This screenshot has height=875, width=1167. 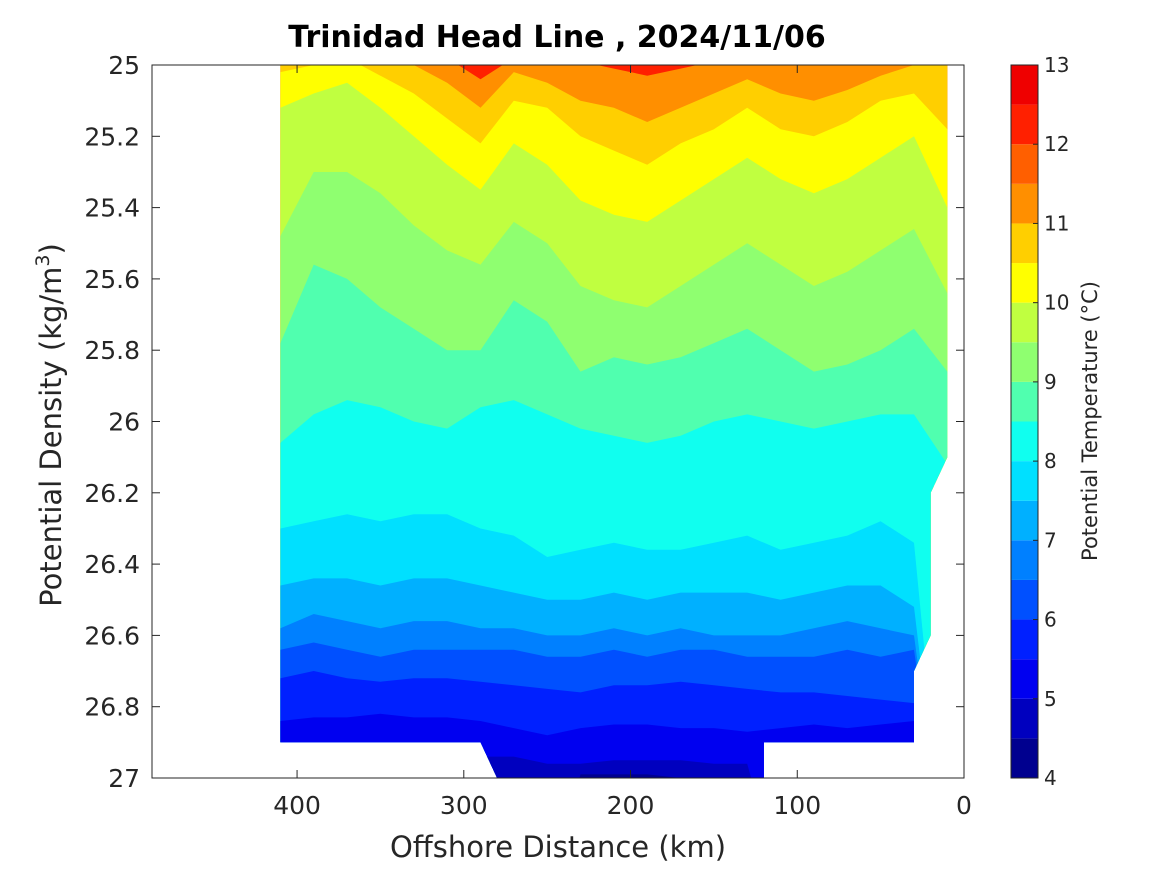 I want to click on y-tick-label: 26.2, so click(x=112, y=493).